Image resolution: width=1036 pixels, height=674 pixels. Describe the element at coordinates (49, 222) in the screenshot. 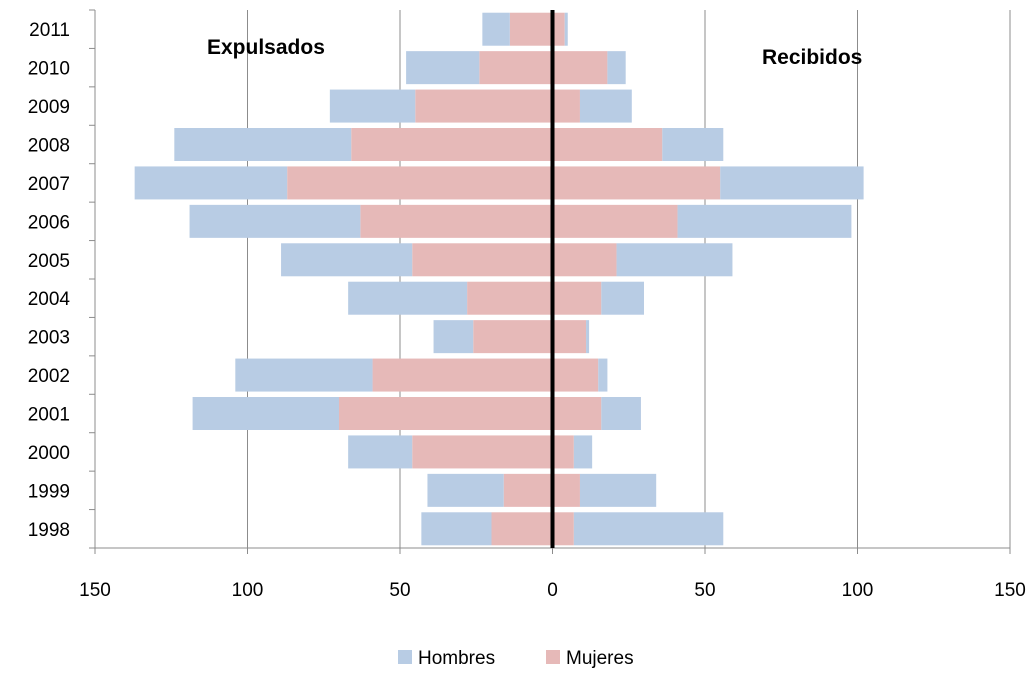

I see `year-label: 2006` at that location.